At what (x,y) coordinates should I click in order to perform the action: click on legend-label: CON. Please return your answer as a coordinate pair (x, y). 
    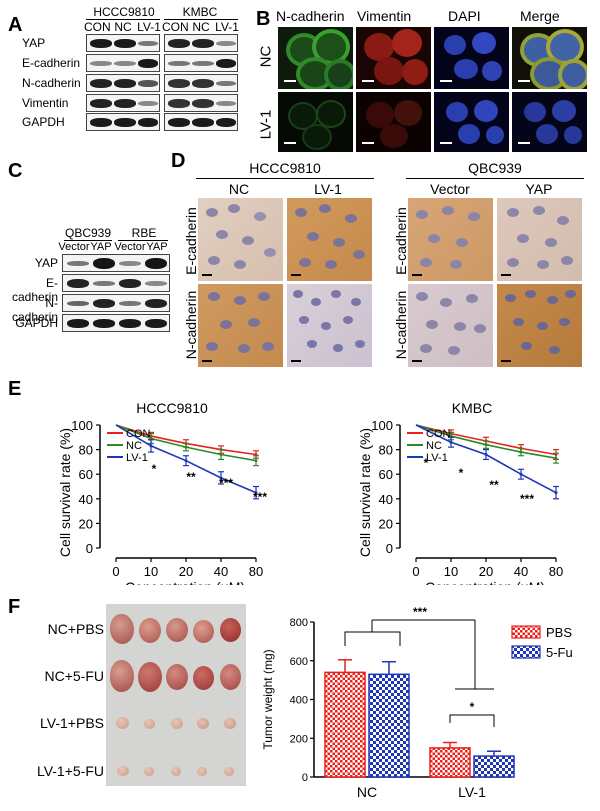
    Looking at the image, I should click on (138, 434).